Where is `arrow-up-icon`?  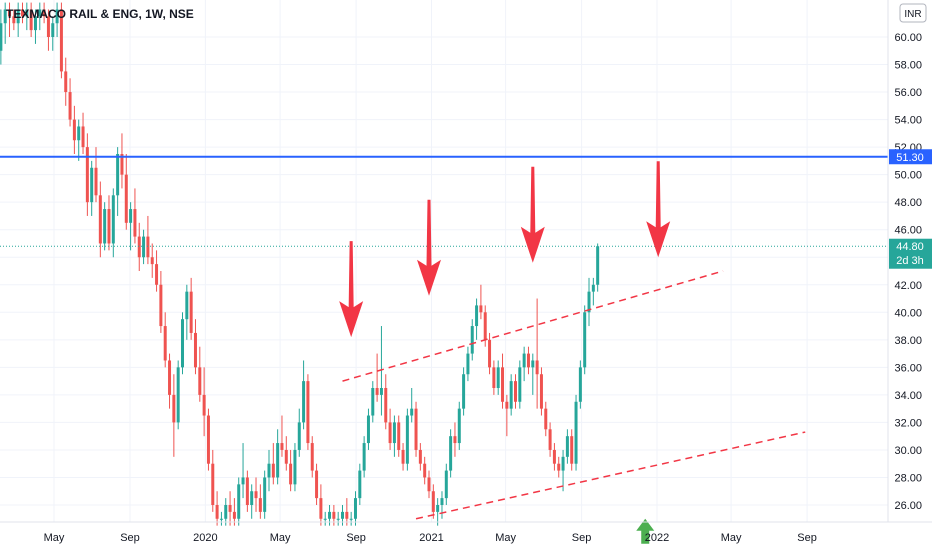 arrow-up-icon is located at coordinates (645, 531).